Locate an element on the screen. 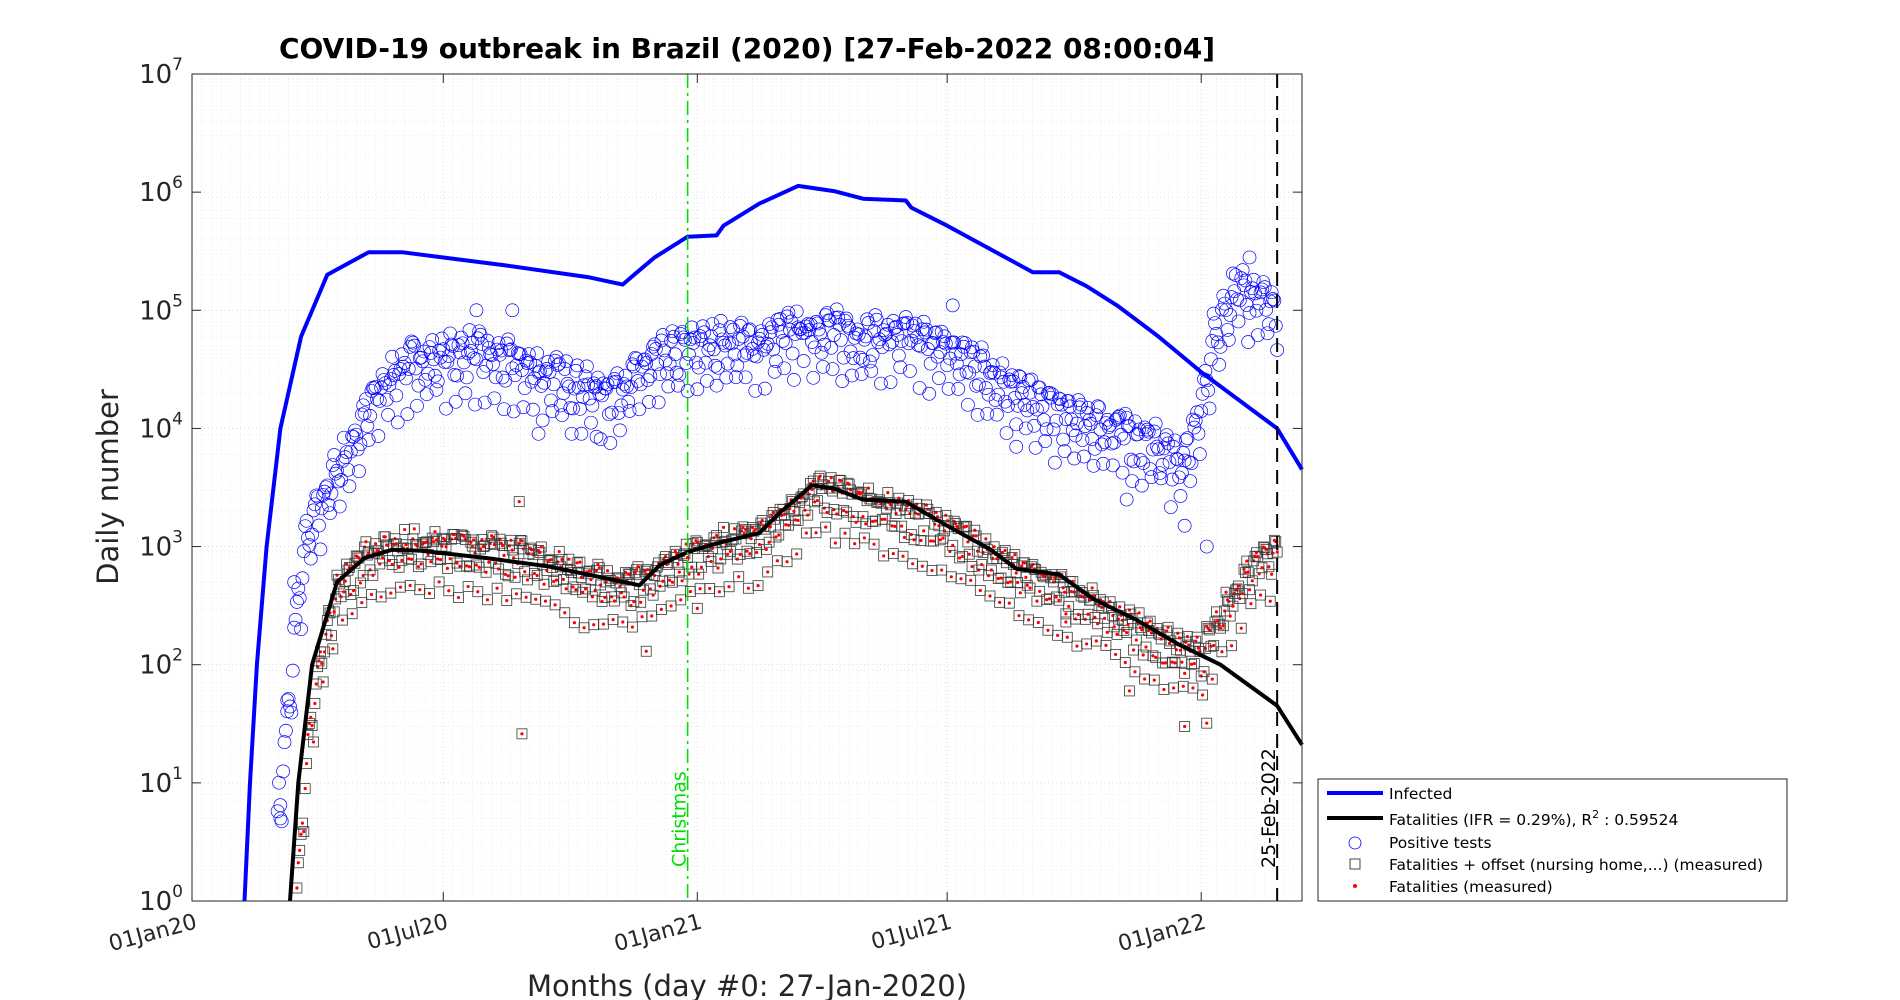 This screenshot has height=1000, width=1900. y-axis-title: Daily number is located at coordinates (108, 487).